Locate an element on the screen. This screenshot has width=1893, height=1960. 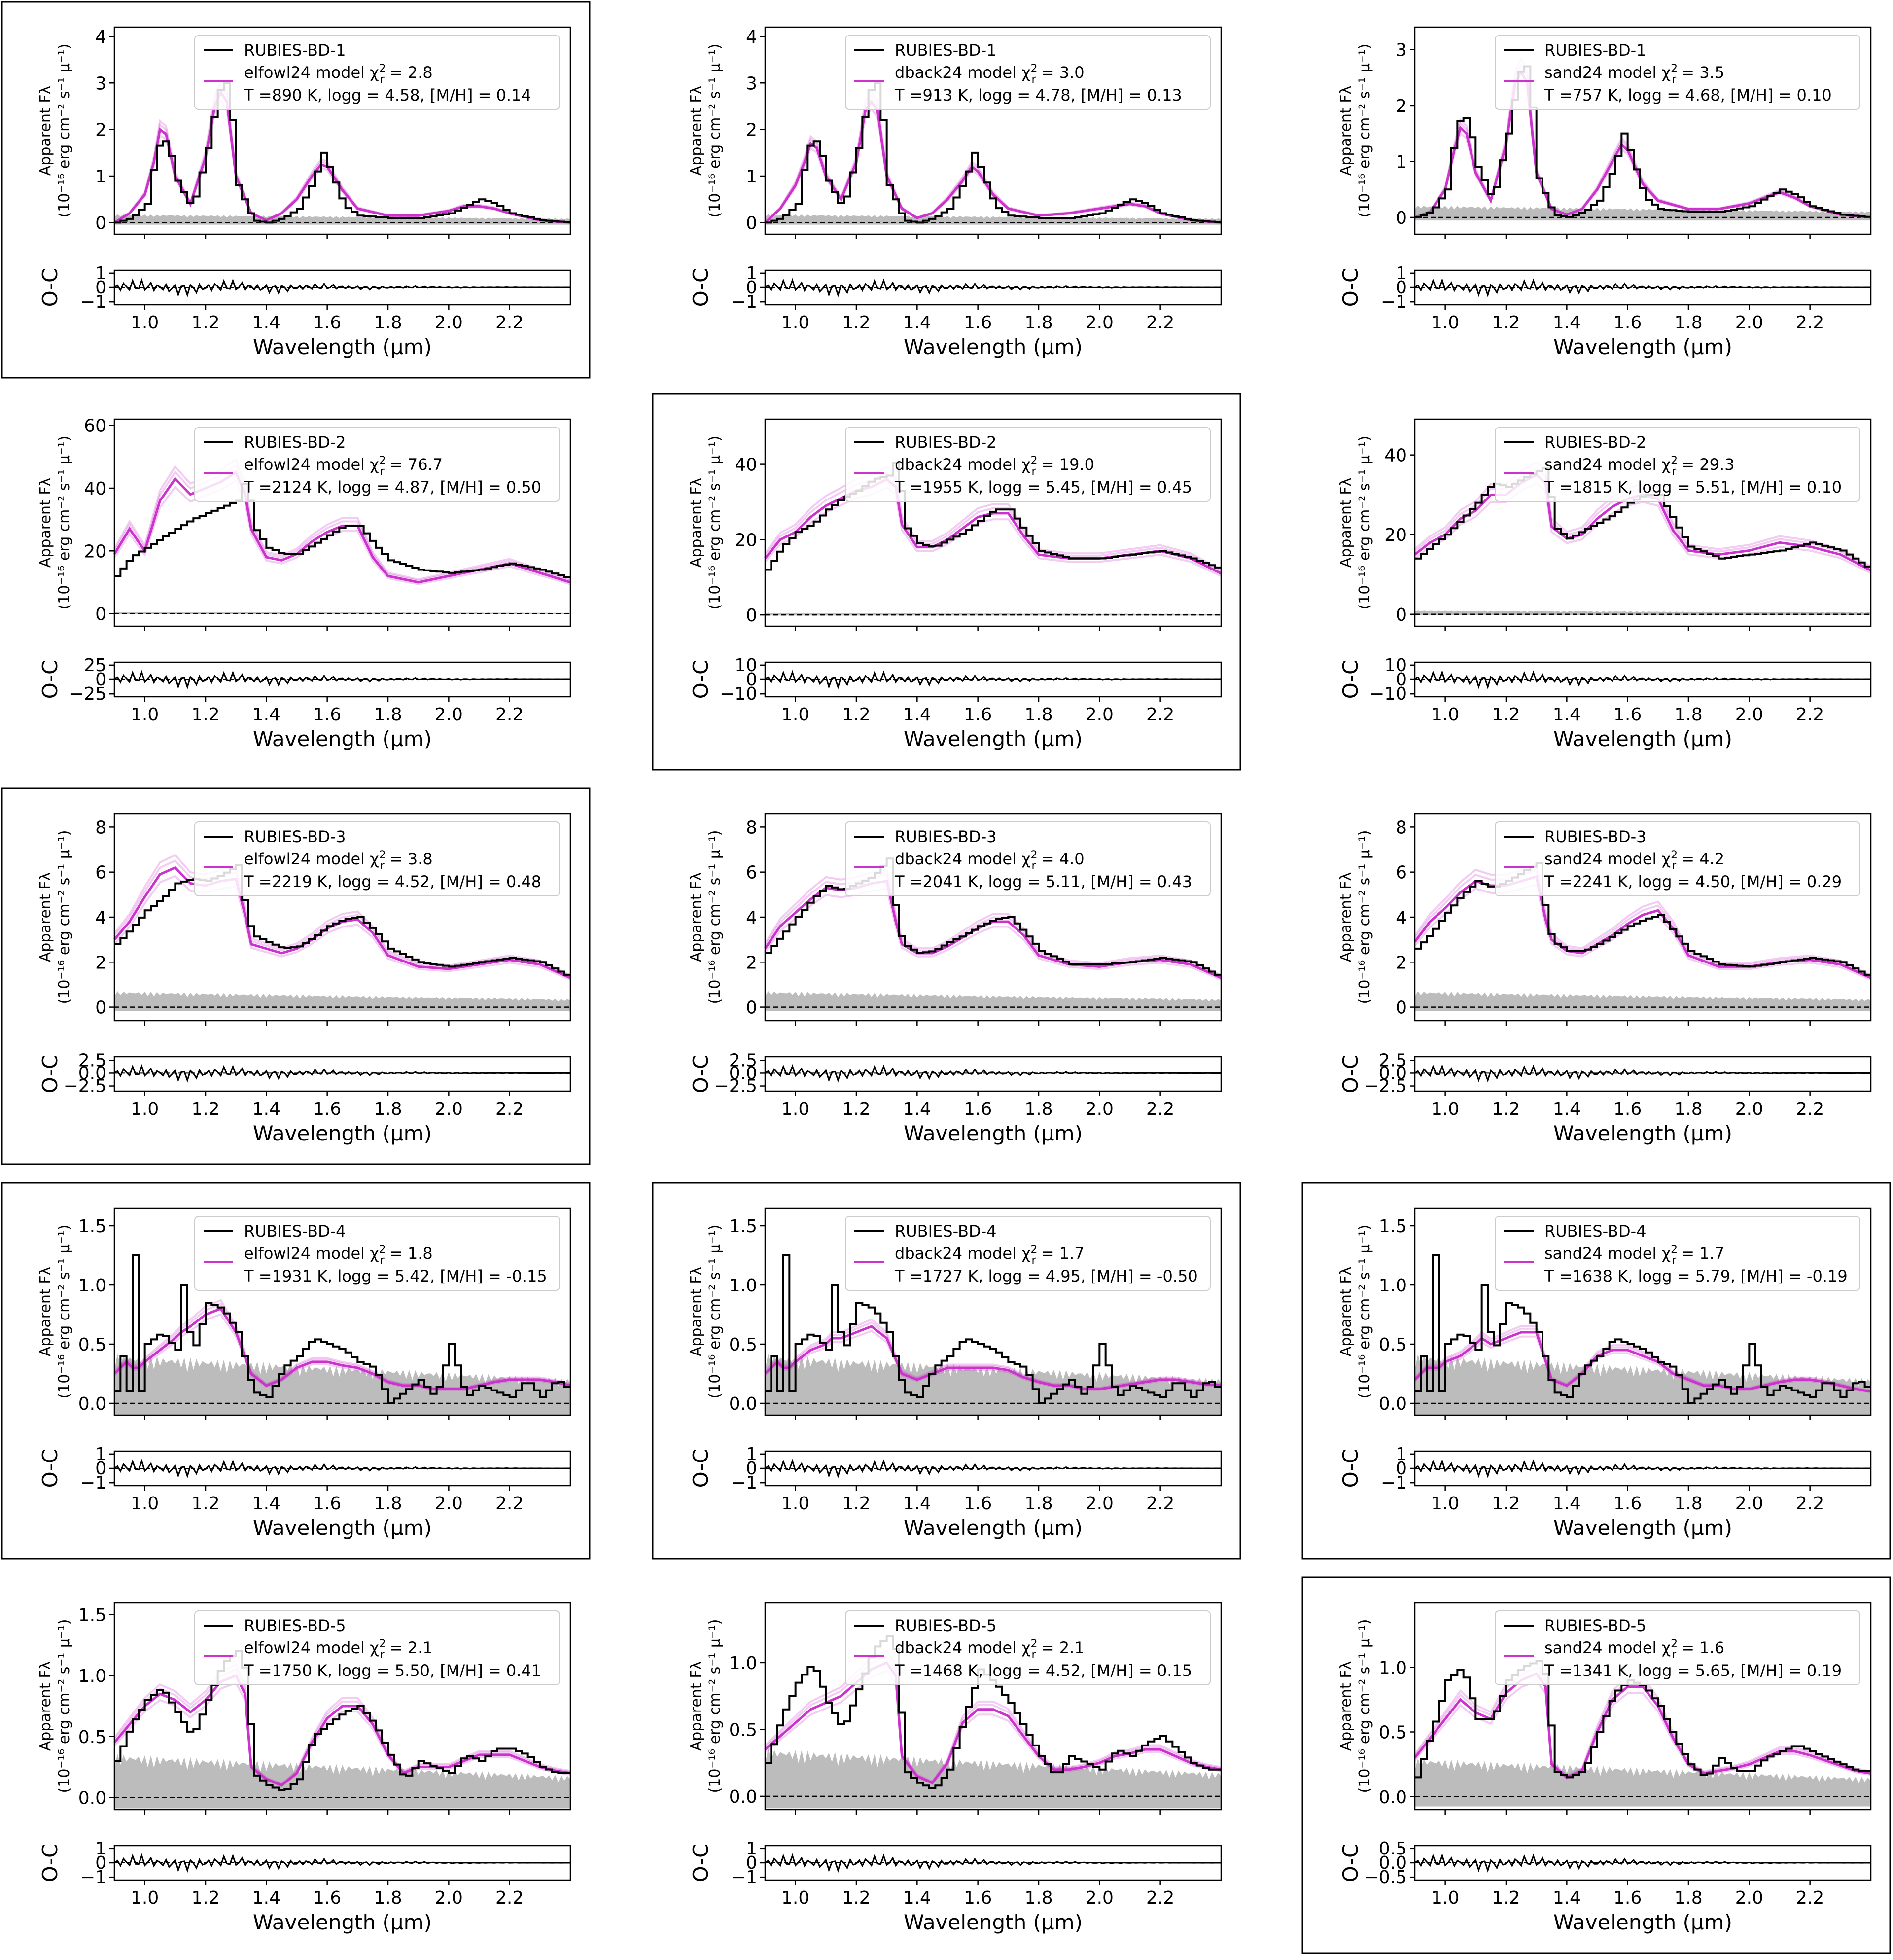
legend-model-label: sand24 model χ2 r = 4.2 is located at coordinates (1634, 860).